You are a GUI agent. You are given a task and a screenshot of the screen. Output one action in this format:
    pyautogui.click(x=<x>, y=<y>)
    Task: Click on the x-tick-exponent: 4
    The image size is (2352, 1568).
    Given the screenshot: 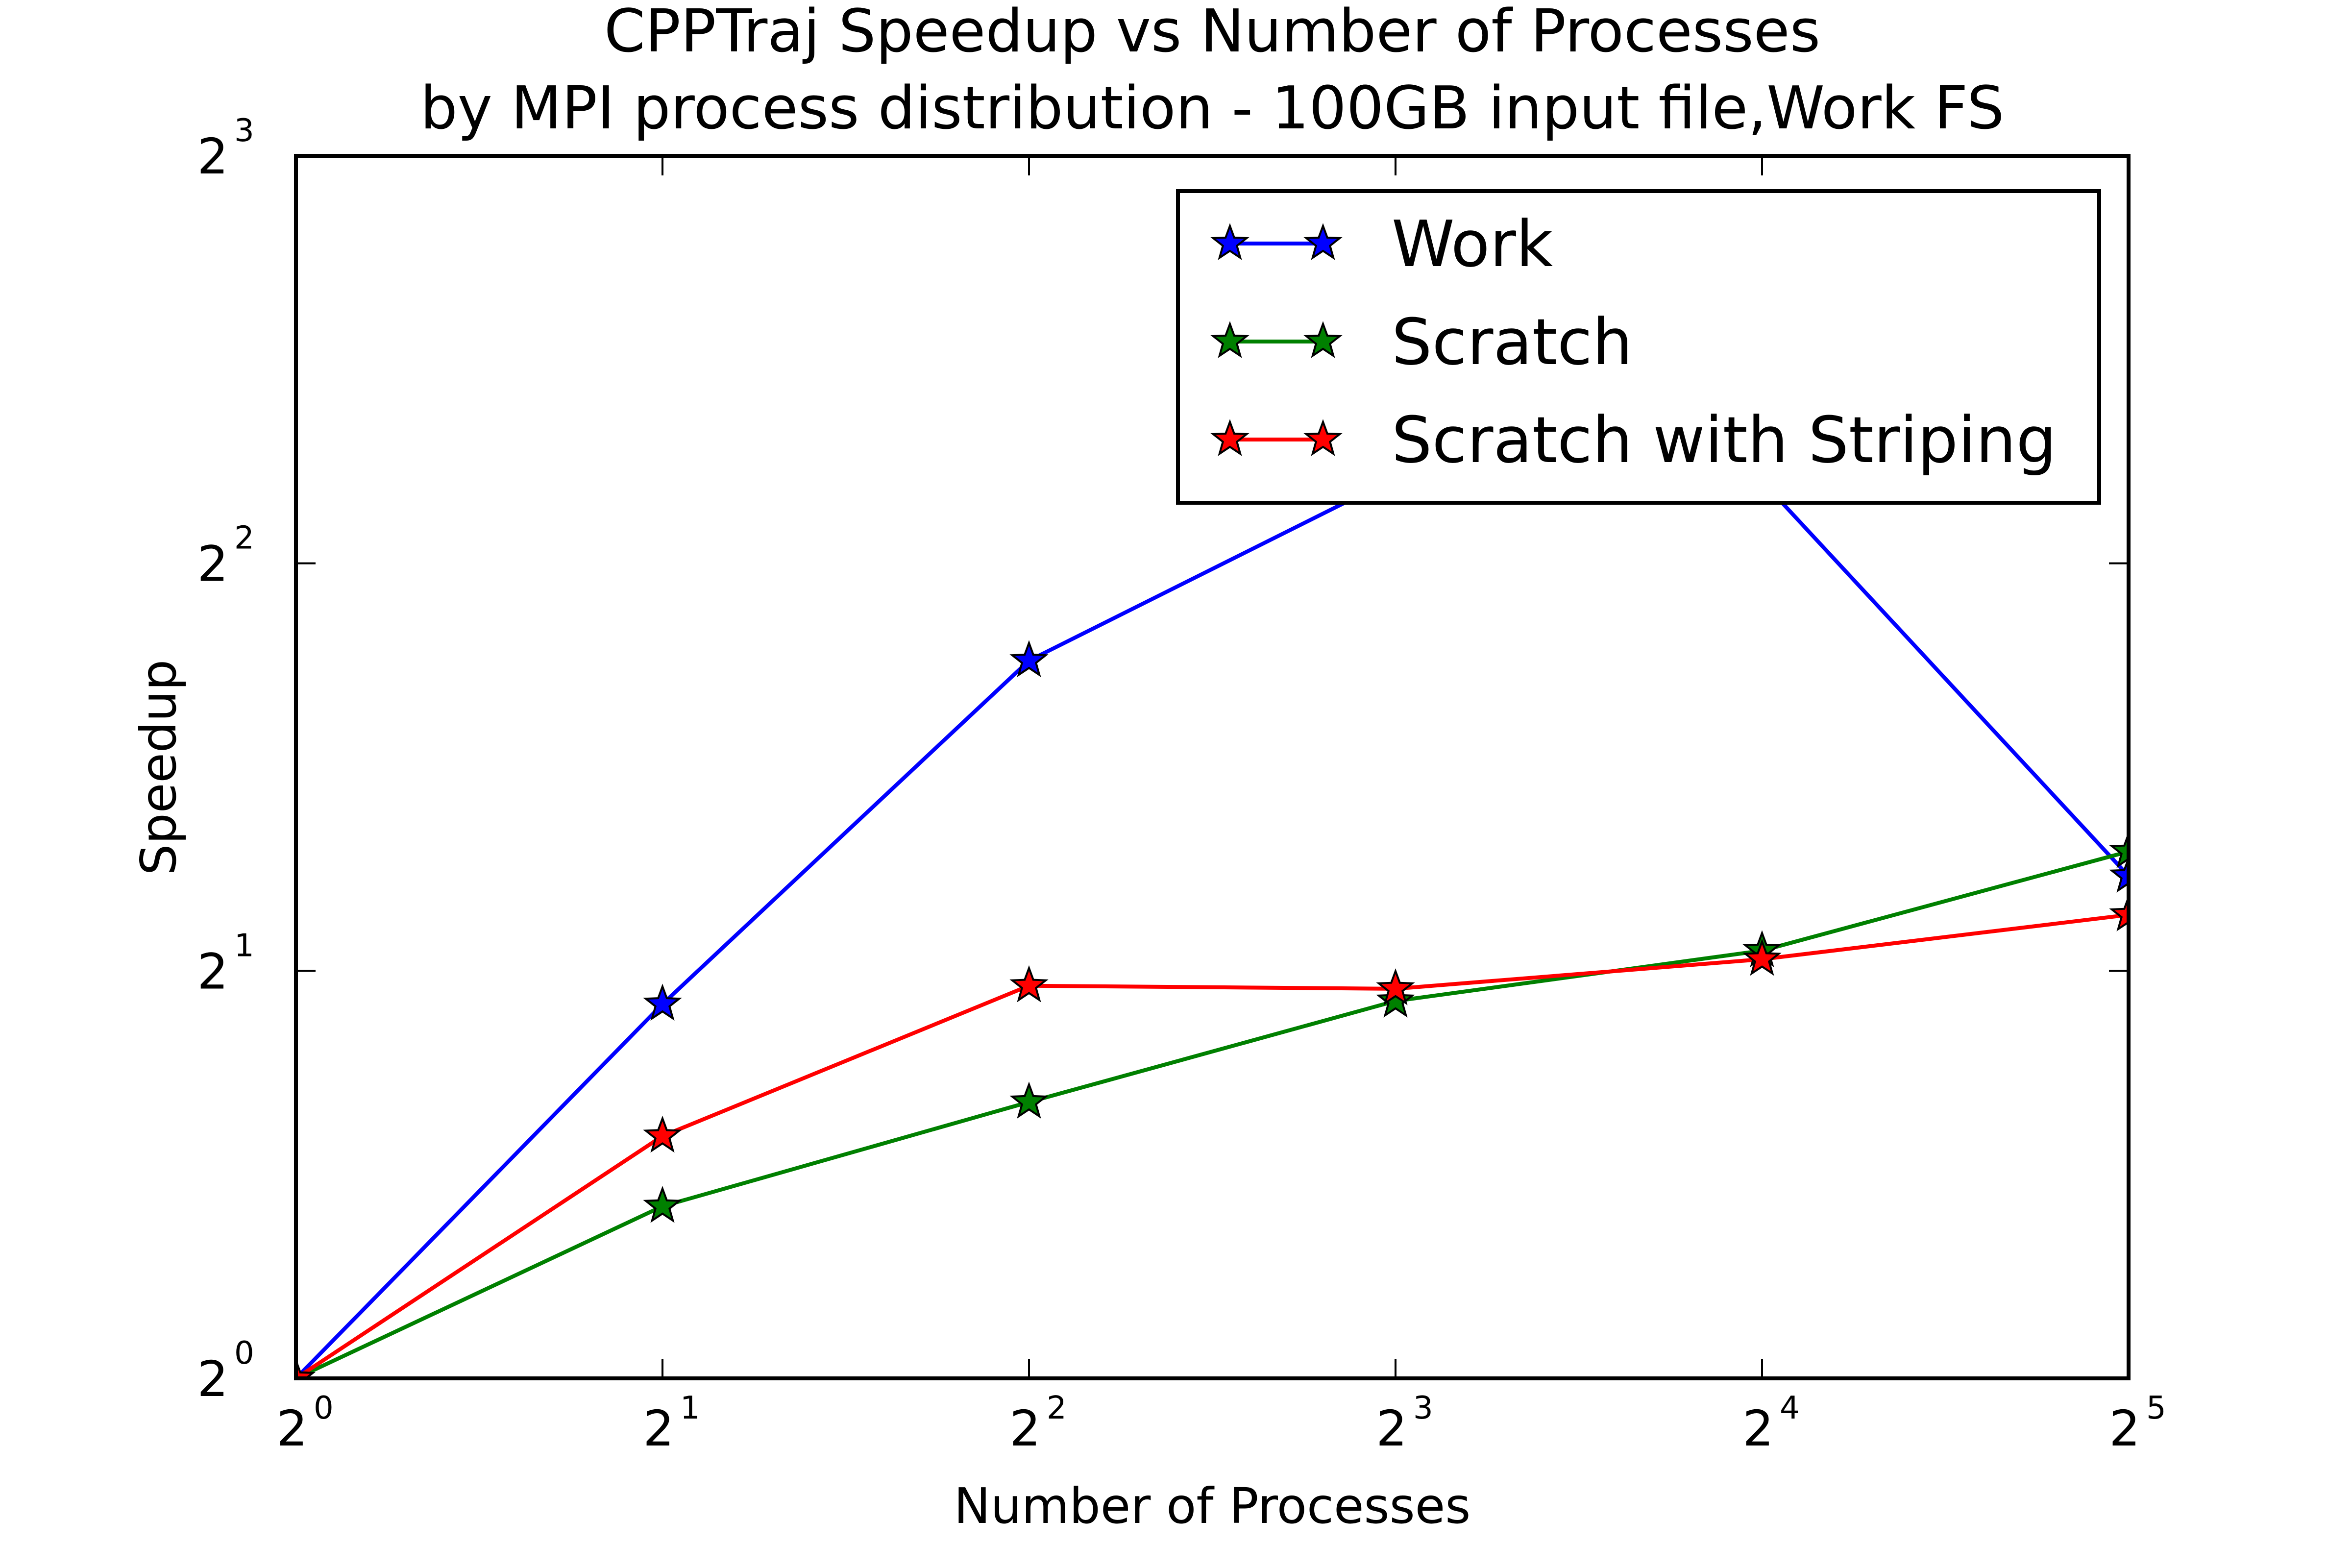 What is the action you would take?
    pyautogui.click(x=1790, y=1408)
    